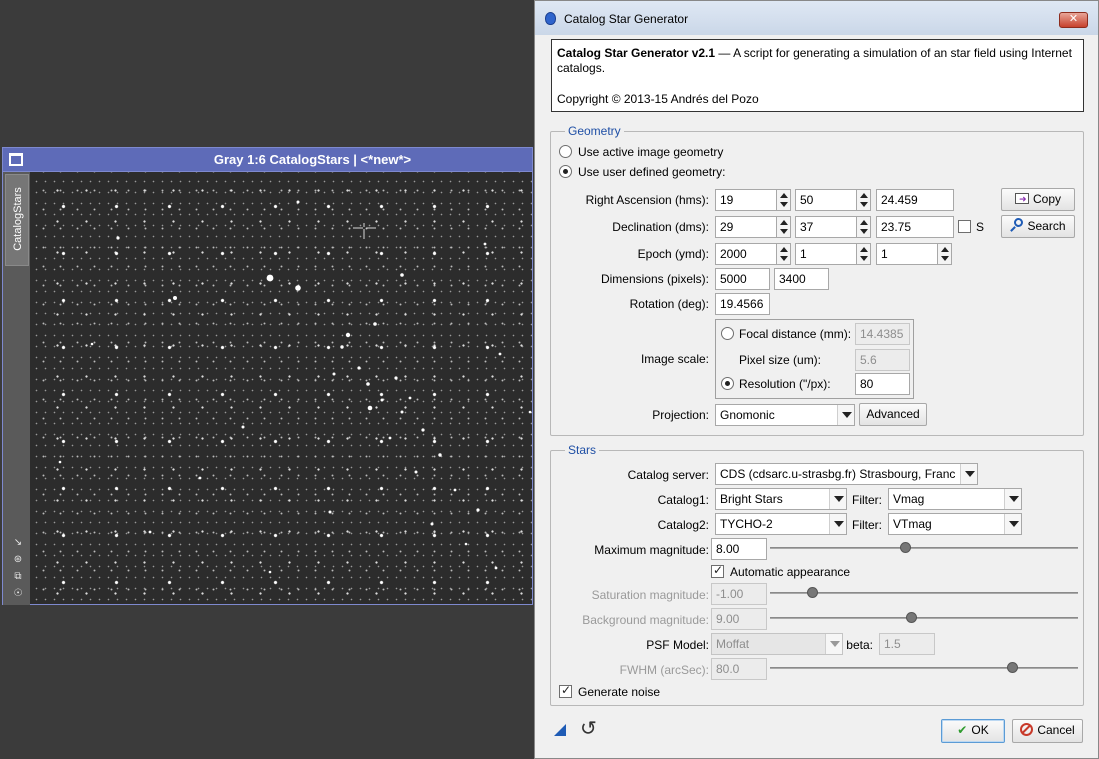 Image resolution: width=1099 pixels, height=759 pixels. What do you see at coordinates (1046, 226) in the screenshot?
I see `search-label: Search` at bounding box center [1046, 226].